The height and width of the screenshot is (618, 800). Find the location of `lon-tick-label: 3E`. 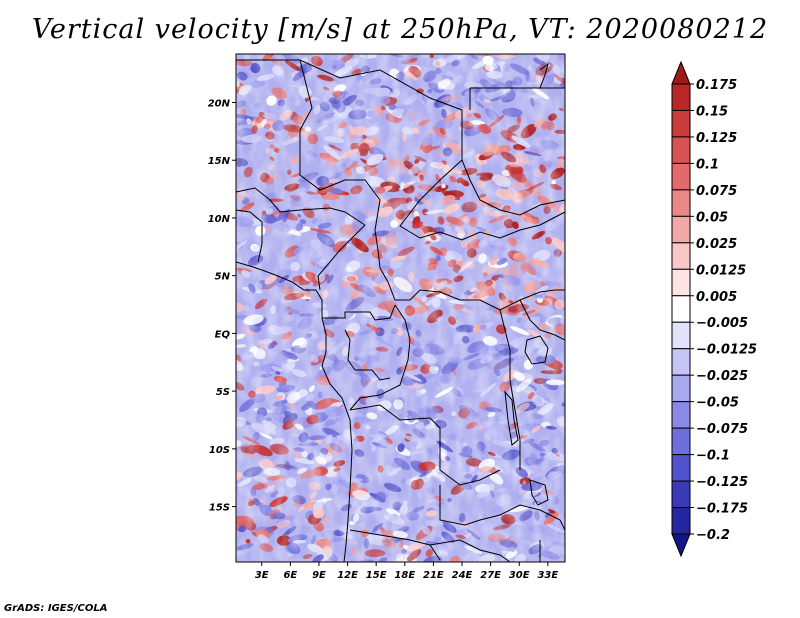

lon-tick-label: 3E is located at coordinates (262, 575).